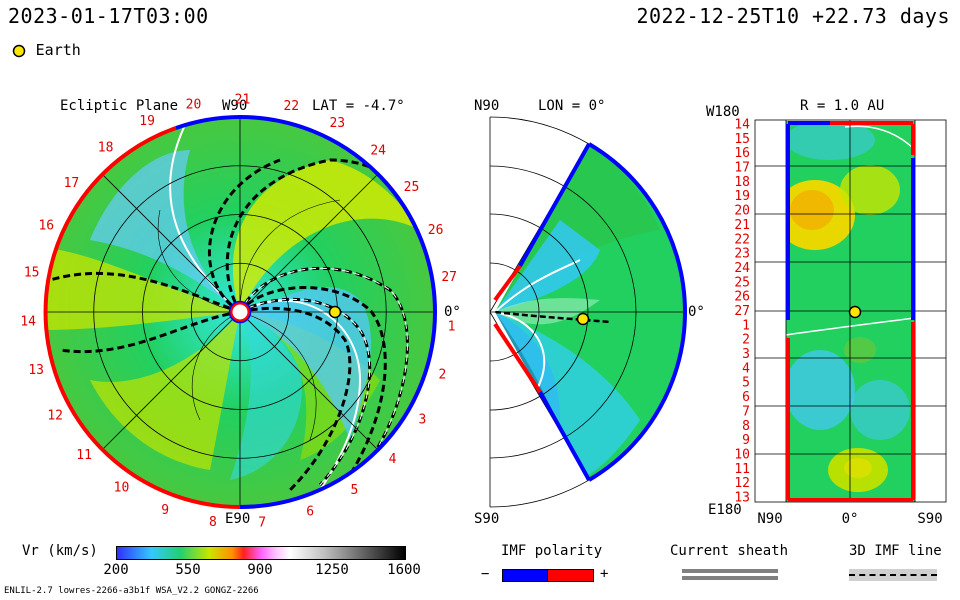 The width and height of the screenshot is (960, 600). I want to click on ecliptic-rim-positive, so click(142, 317).